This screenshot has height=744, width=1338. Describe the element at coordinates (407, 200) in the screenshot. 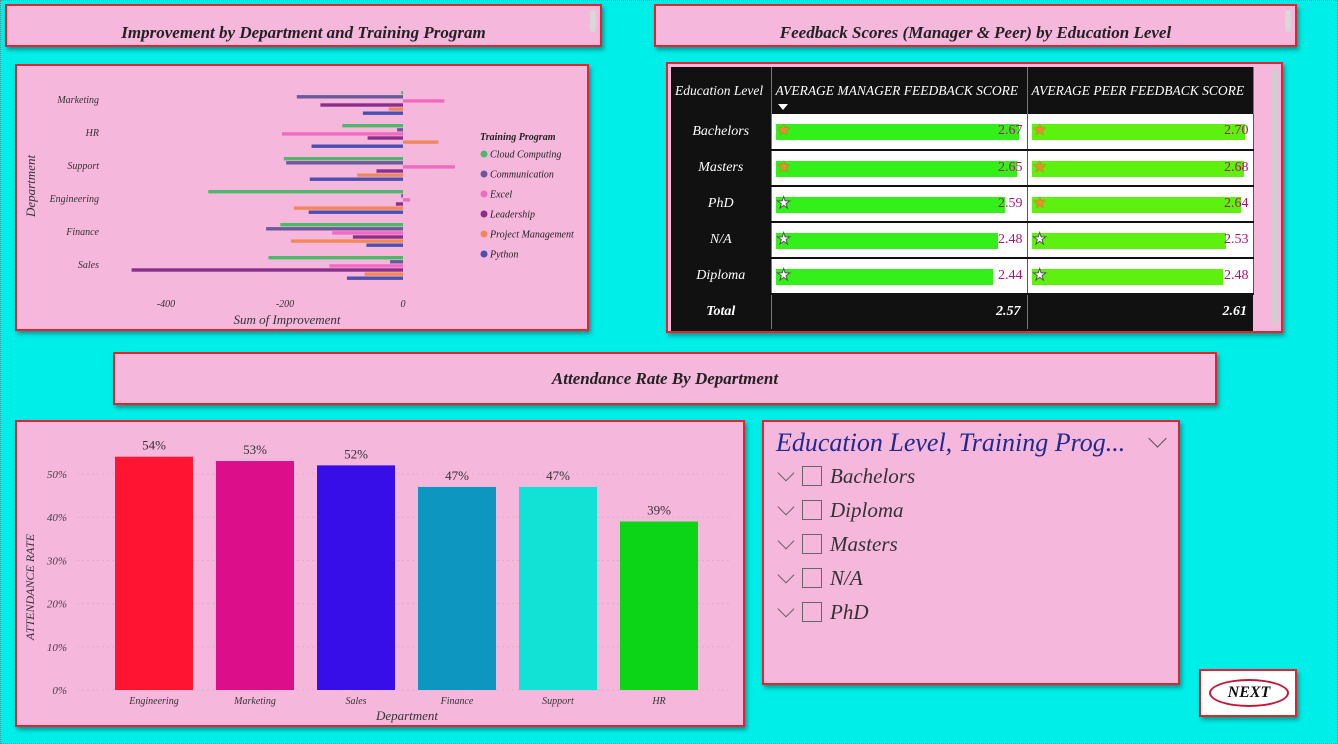

I see `bar-engineering-excel` at that location.